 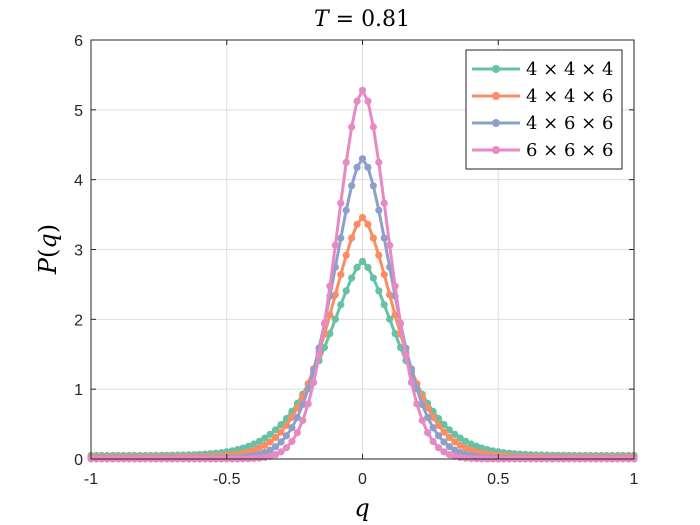 I want to click on y-tick-label: 4, so click(x=78, y=181).